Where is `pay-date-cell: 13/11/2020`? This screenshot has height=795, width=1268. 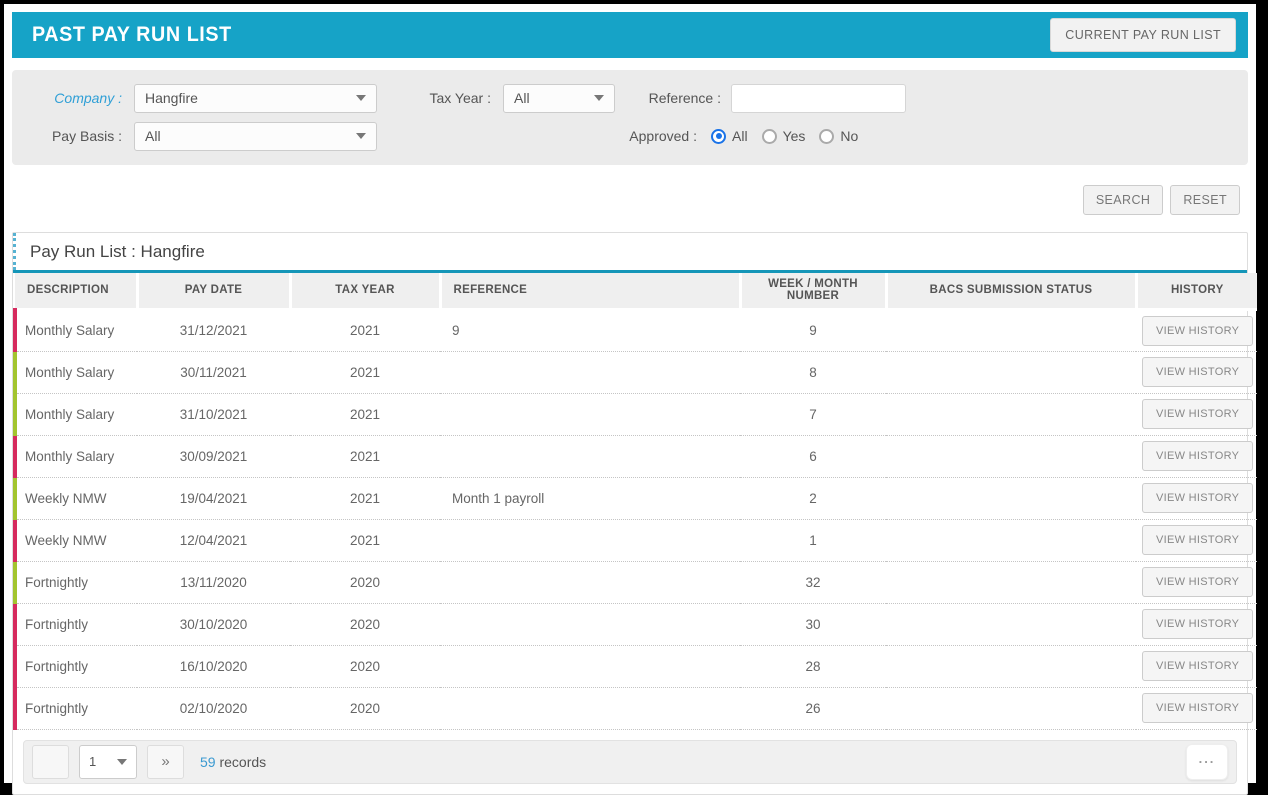 pay-date-cell: 13/11/2020 is located at coordinates (213, 582).